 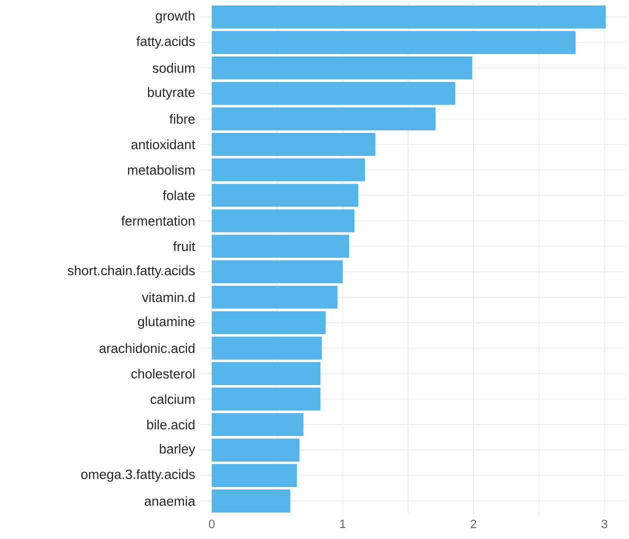 What do you see at coordinates (138, 475) in the screenshot?
I see `y-tick-label: omega.3.fatty.acids` at bounding box center [138, 475].